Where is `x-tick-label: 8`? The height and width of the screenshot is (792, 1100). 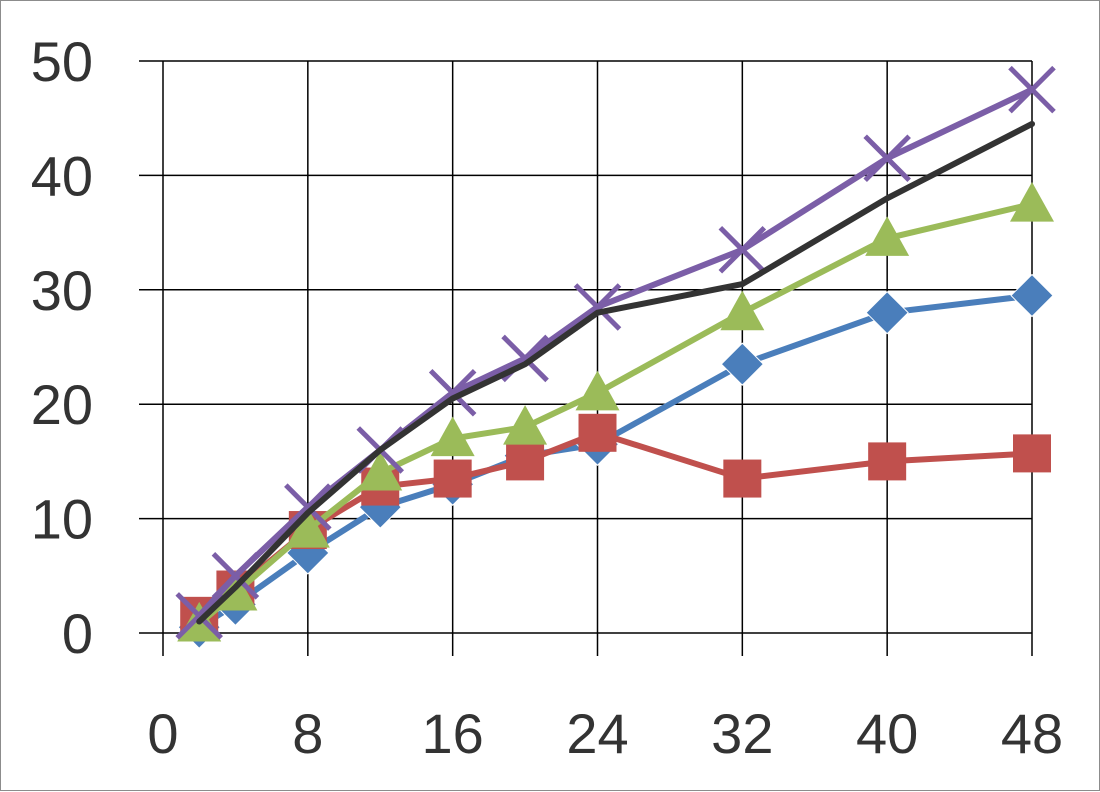 x-tick-label: 8 is located at coordinates (307, 733).